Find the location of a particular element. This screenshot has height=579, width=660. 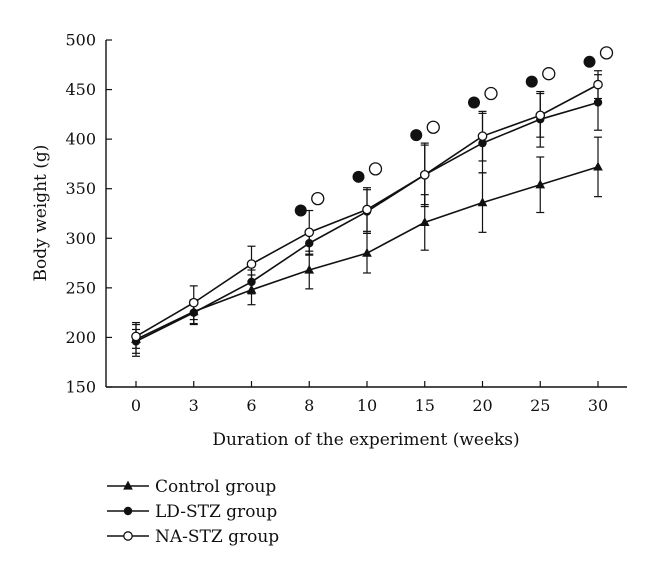

legend-entry: Control group is located at coordinates (191, 487).